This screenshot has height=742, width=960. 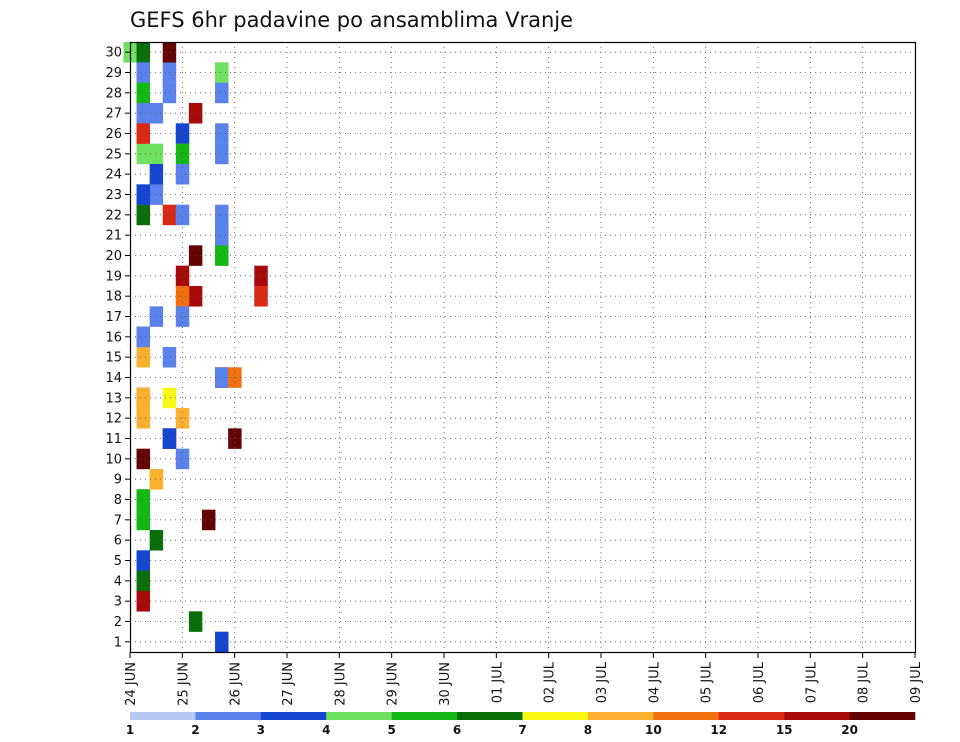 What do you see at coordinates (113, 419) in the screenshot?
I see `y-tick-label: 12` at bounding box center [113, 419].